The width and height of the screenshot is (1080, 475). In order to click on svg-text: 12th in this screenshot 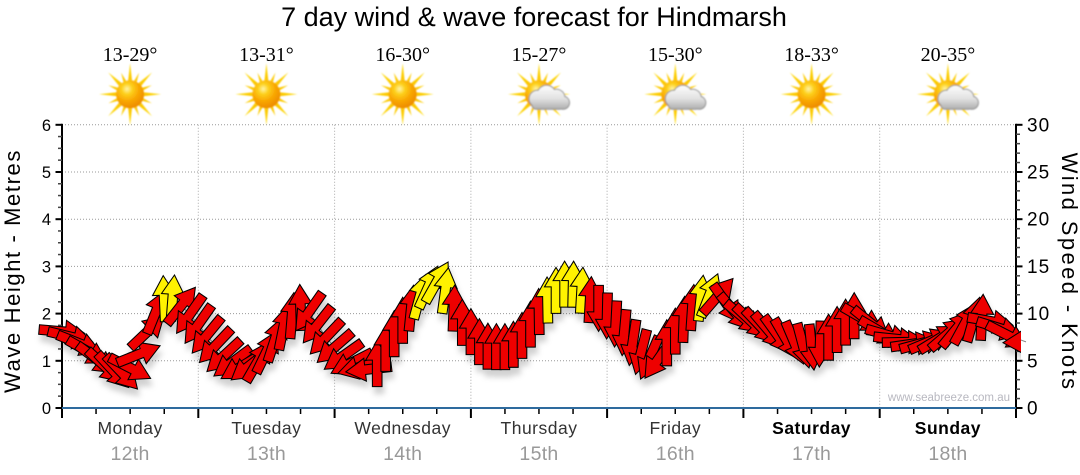, I will do `click(130, 454)`.